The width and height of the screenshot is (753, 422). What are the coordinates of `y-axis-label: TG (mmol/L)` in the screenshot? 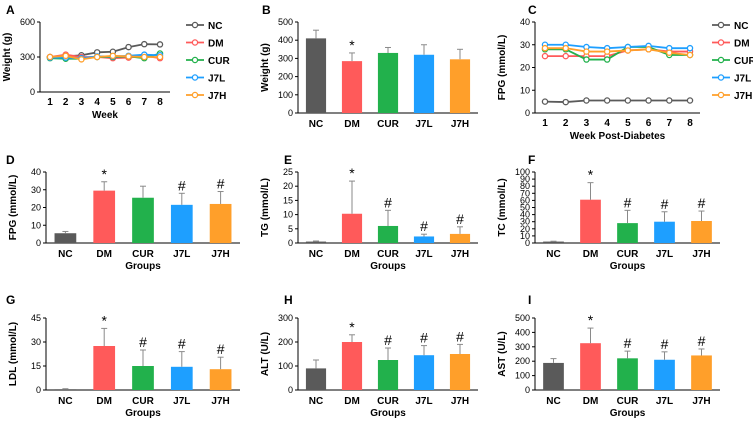 It's located at (265, 207).